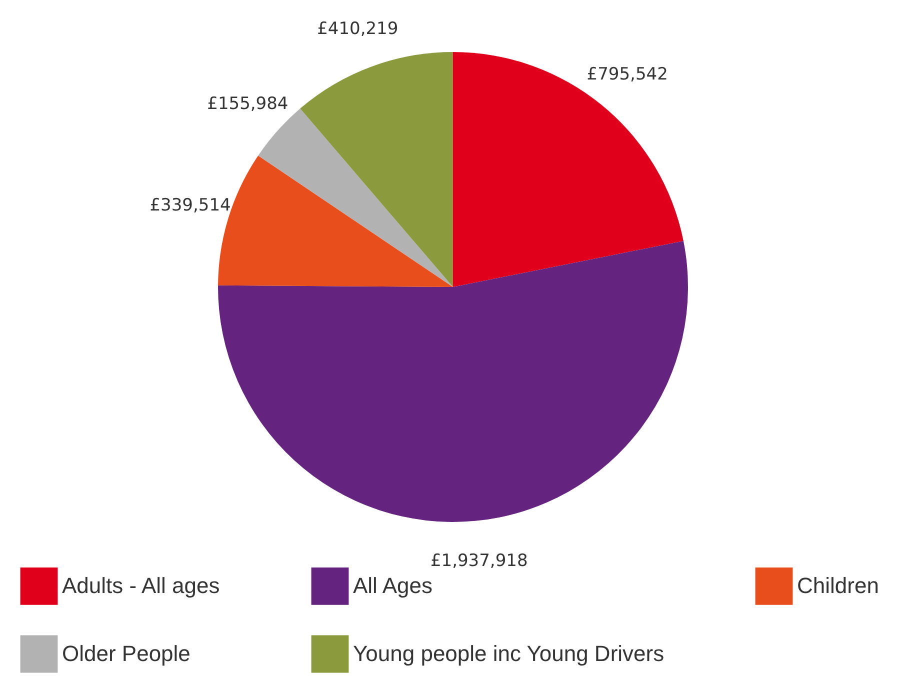 The height and width of the screenshot is (699, 906). Describe the element at coordinates (357, 29) in the screenshot. I see `data-label: £410,219` at that location.